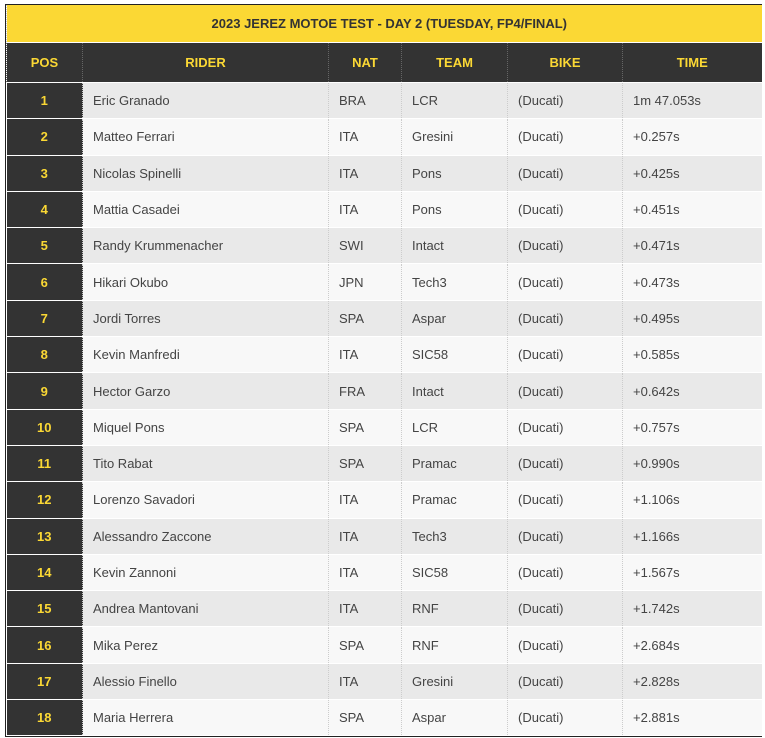  What do you see at coordinates (44, 427) in the screenshot?
I see `cell-pos: 10` at bounding box center [44, 427].